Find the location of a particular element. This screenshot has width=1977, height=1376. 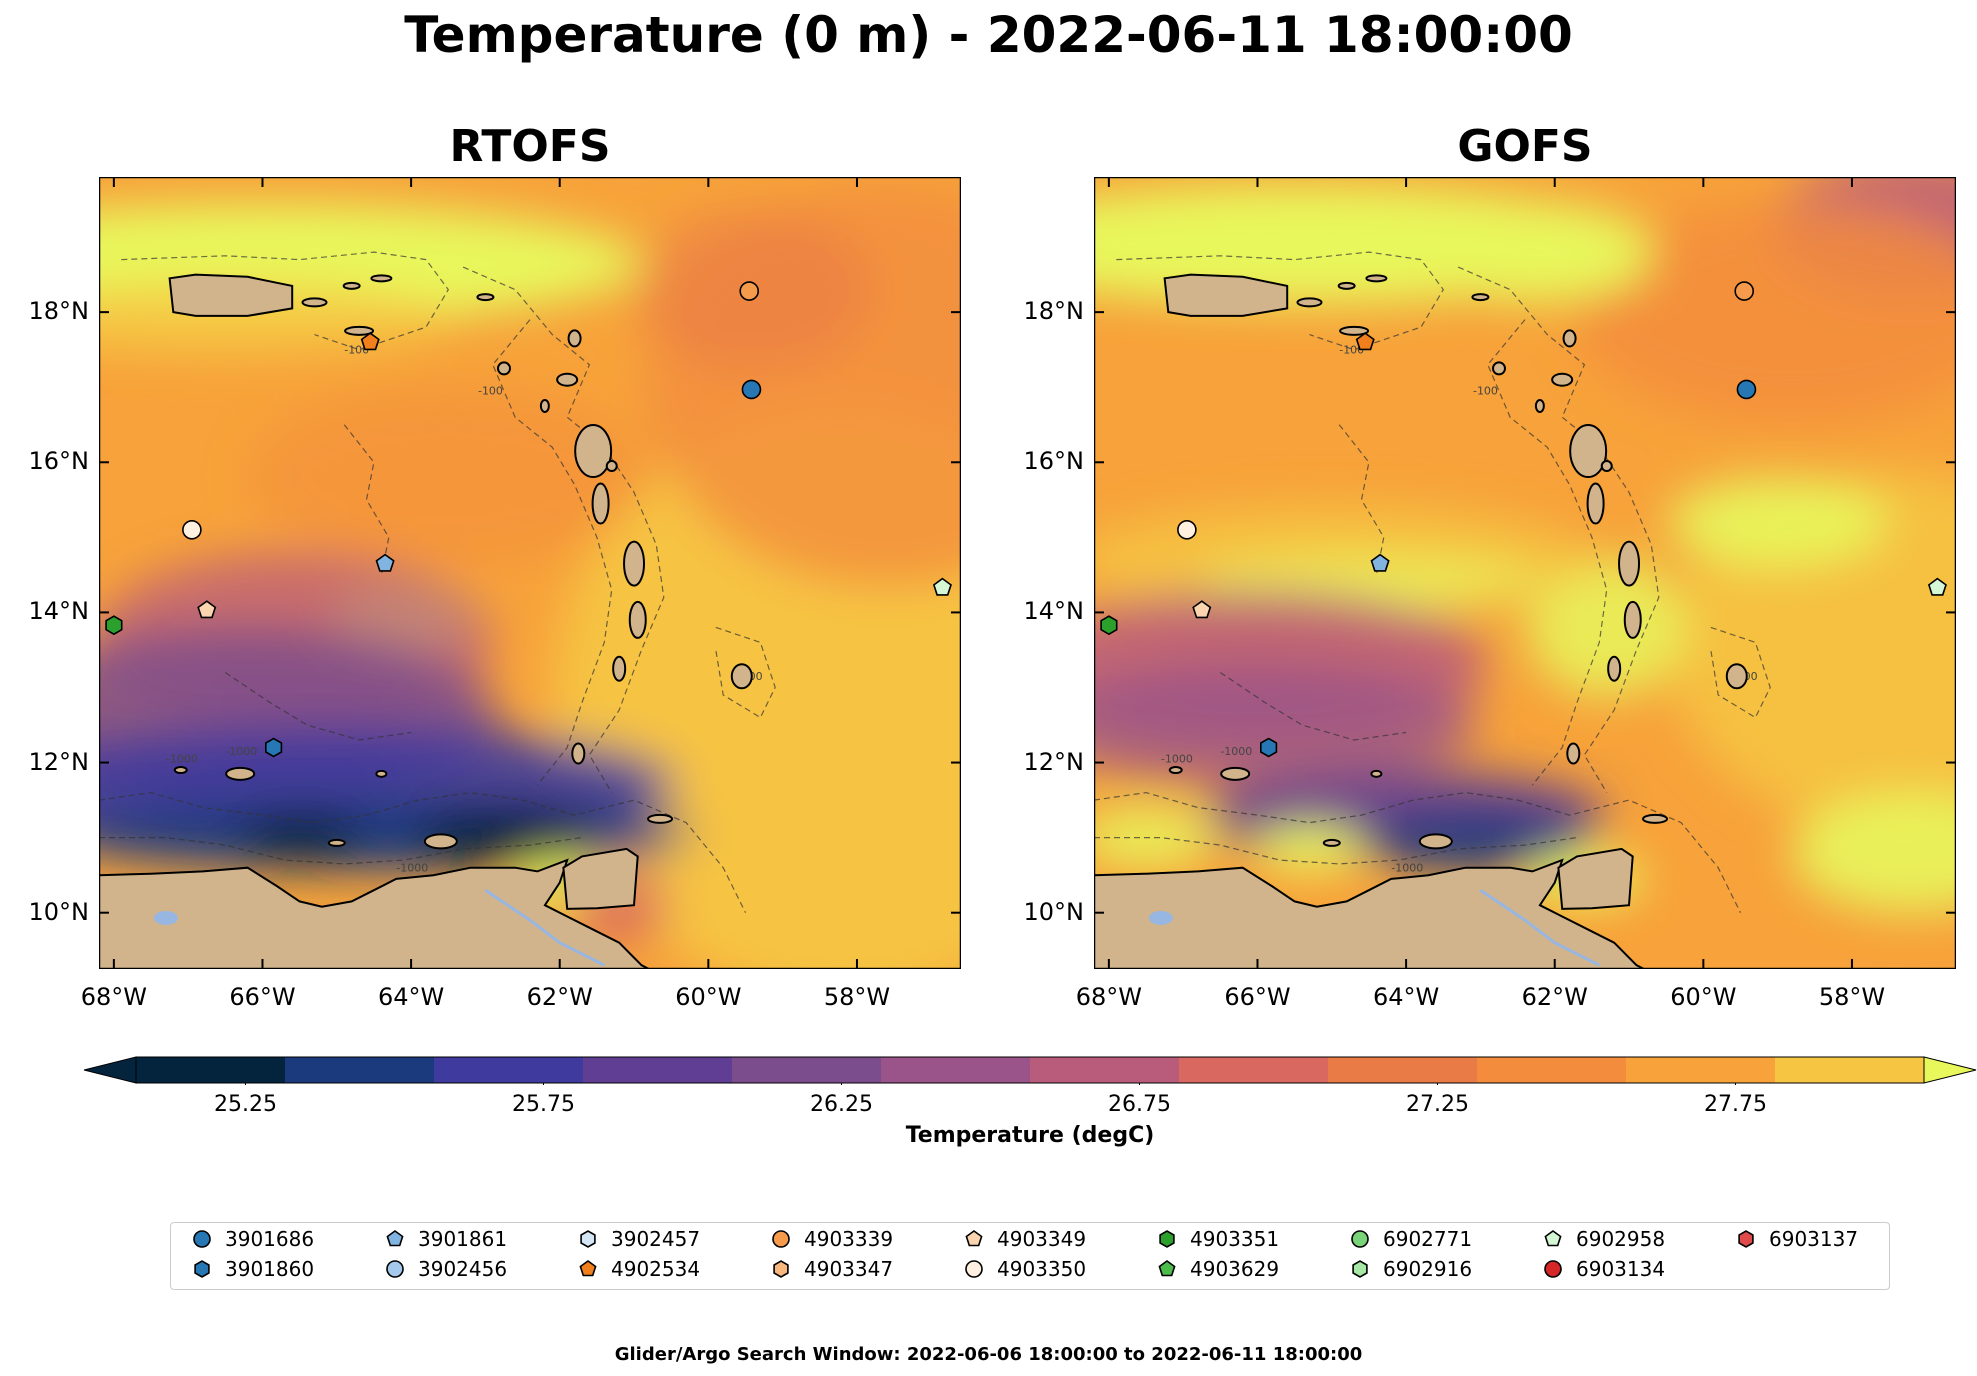

legend-item: 4903629 is located at coordinates (1217, 1269).